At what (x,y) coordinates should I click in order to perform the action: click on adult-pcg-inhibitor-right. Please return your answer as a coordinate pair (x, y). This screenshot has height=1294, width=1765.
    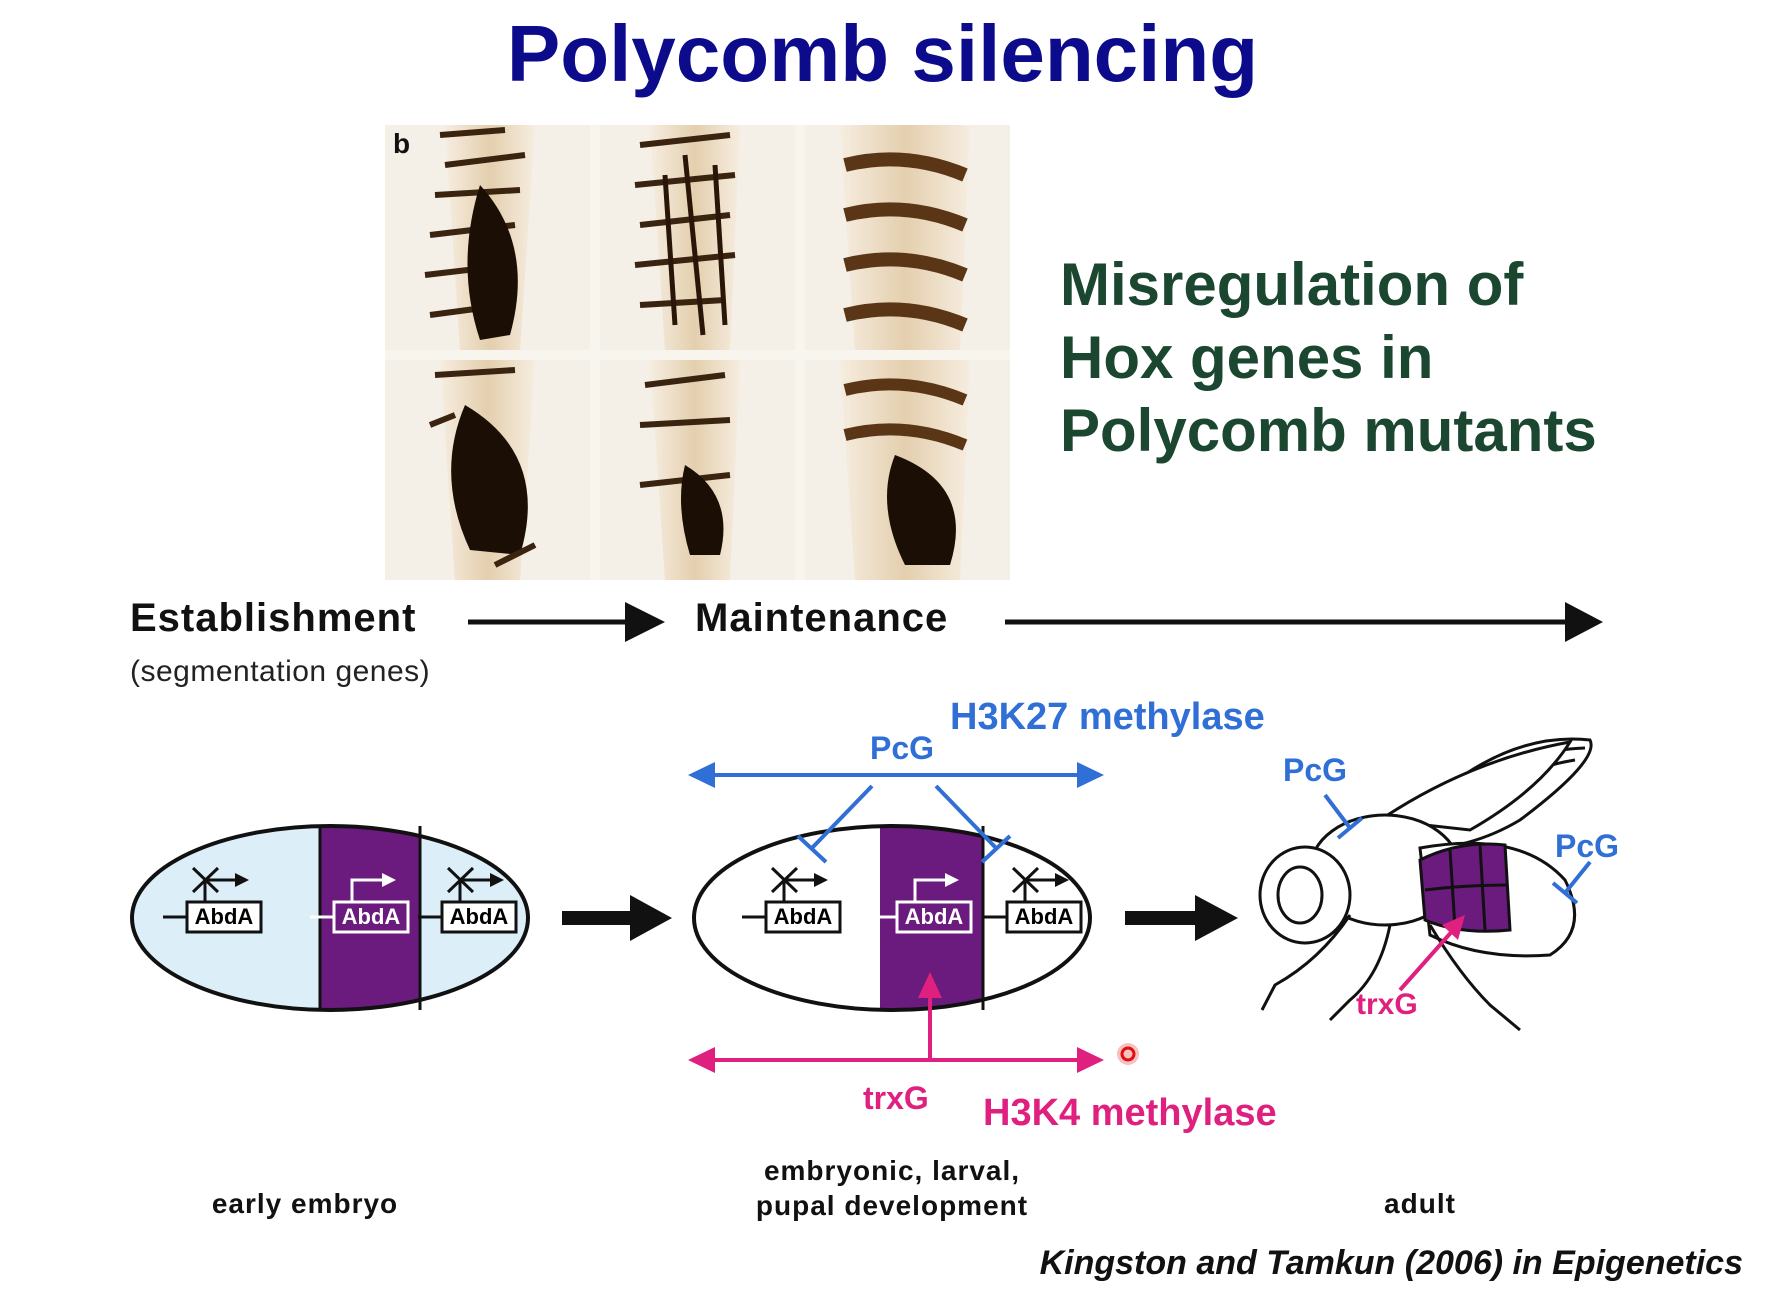
    Looking at the image, I should click on (1571, 882).